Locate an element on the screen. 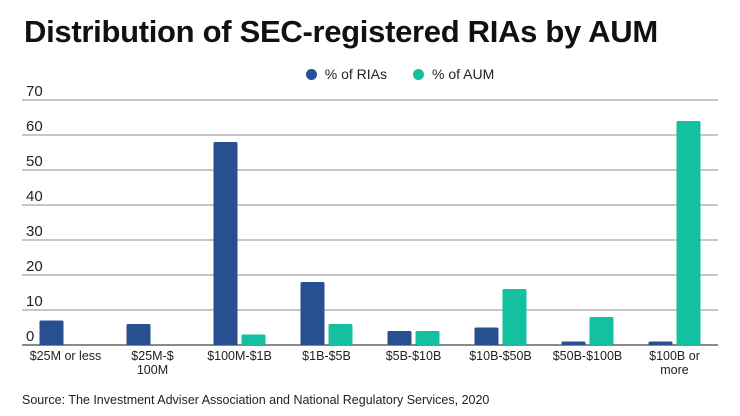 This screenshot has width=740, height=416. legend-label-aum: % of AUM is located at coordinates (463, 74).